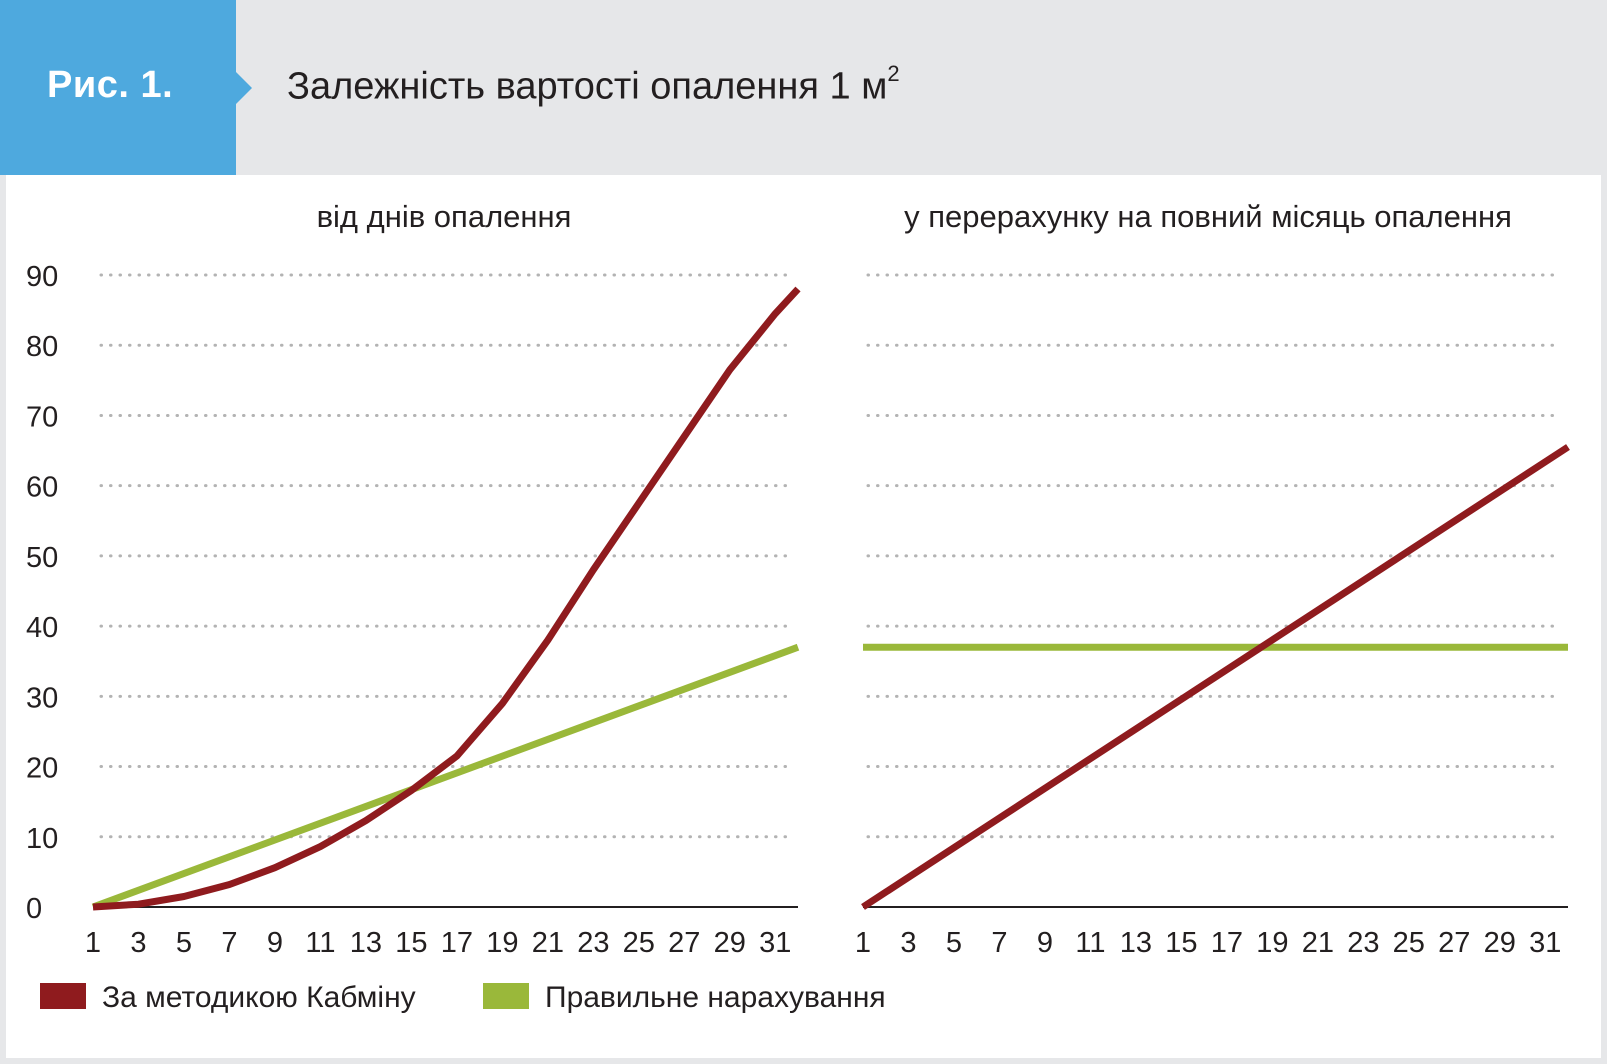  I want to click on chart-title-2: у перерахунку на повний місяць опалення, so click(1208, 216).